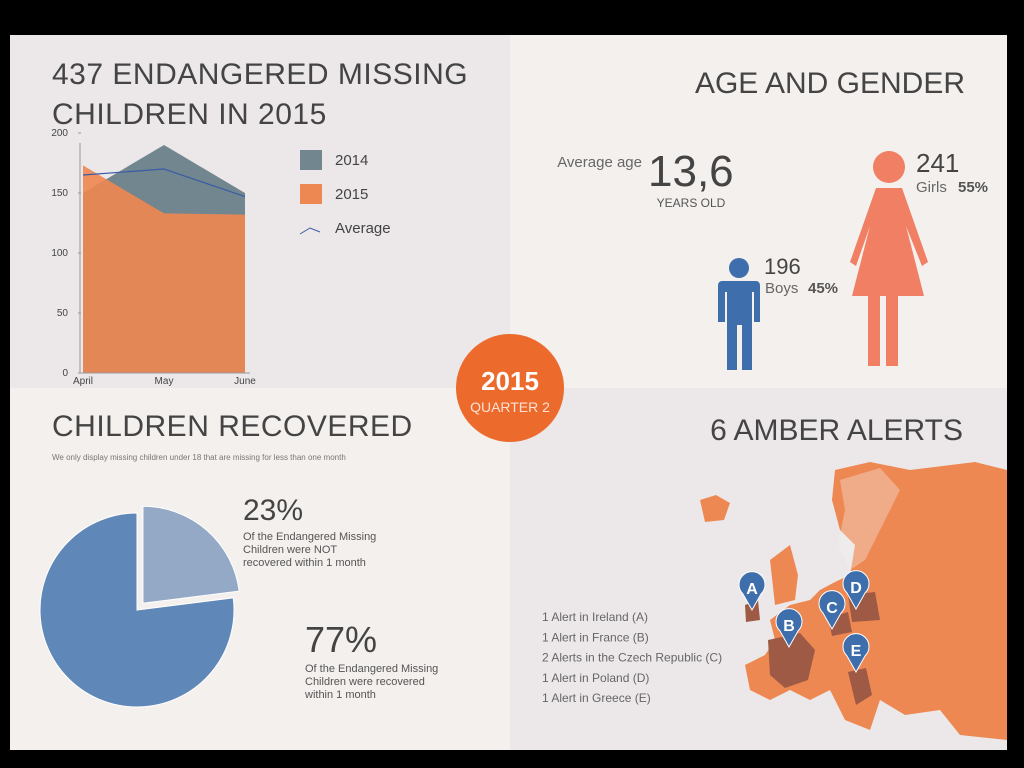  I want to click on girls-count: 241, so click(937, 163).